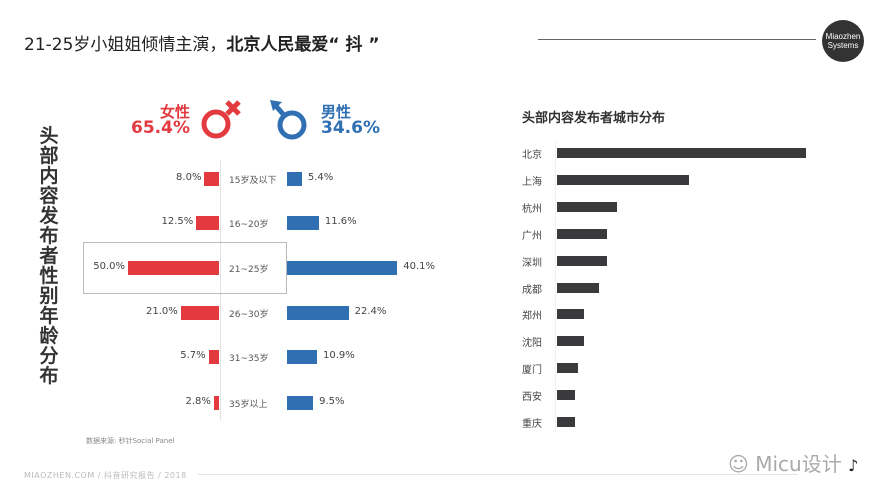  I want to click on male-value: 10.9%, so click(338, 355).